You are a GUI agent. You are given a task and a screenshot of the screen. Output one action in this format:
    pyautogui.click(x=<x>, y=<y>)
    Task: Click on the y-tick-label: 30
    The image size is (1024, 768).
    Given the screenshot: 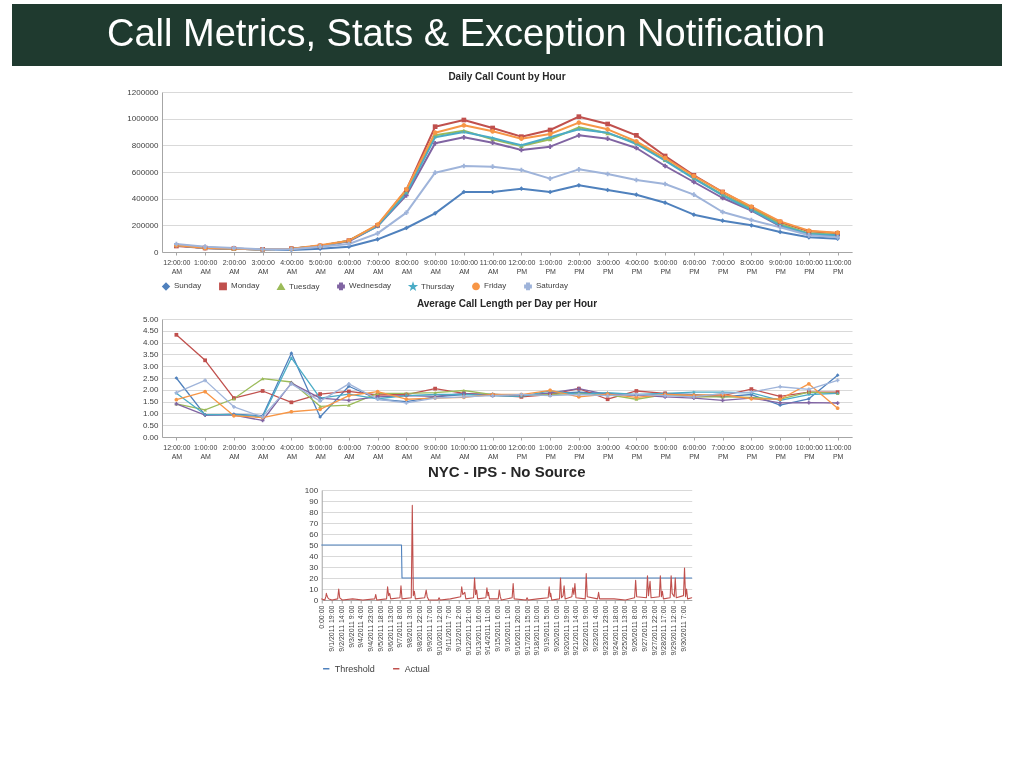 What is the action you would take?
    pyautogui.click(x=314, y=567)
    